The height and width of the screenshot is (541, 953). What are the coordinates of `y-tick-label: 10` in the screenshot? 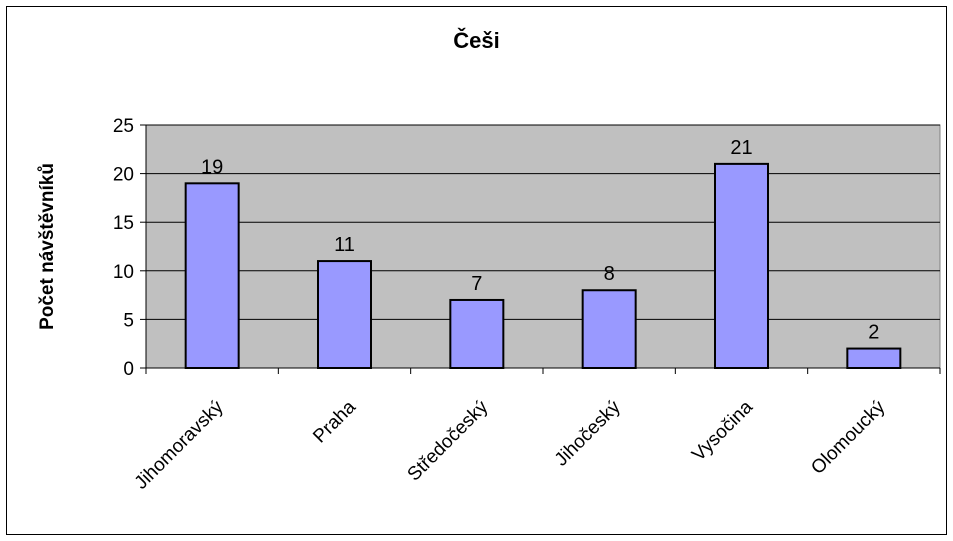 It's located at (123, 272).